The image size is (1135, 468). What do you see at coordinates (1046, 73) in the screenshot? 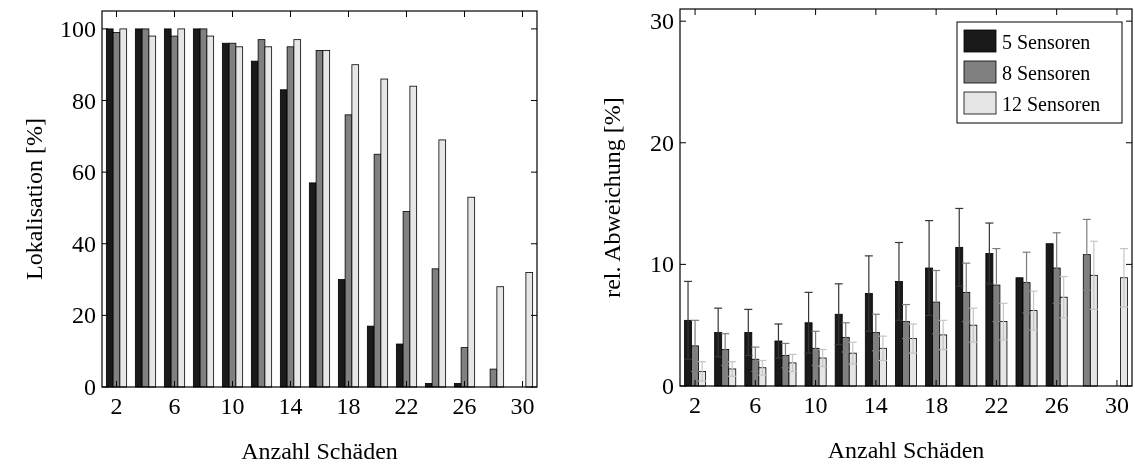
I see `legend-label: 8 Sensoren` at bounding box center [1046, 73].